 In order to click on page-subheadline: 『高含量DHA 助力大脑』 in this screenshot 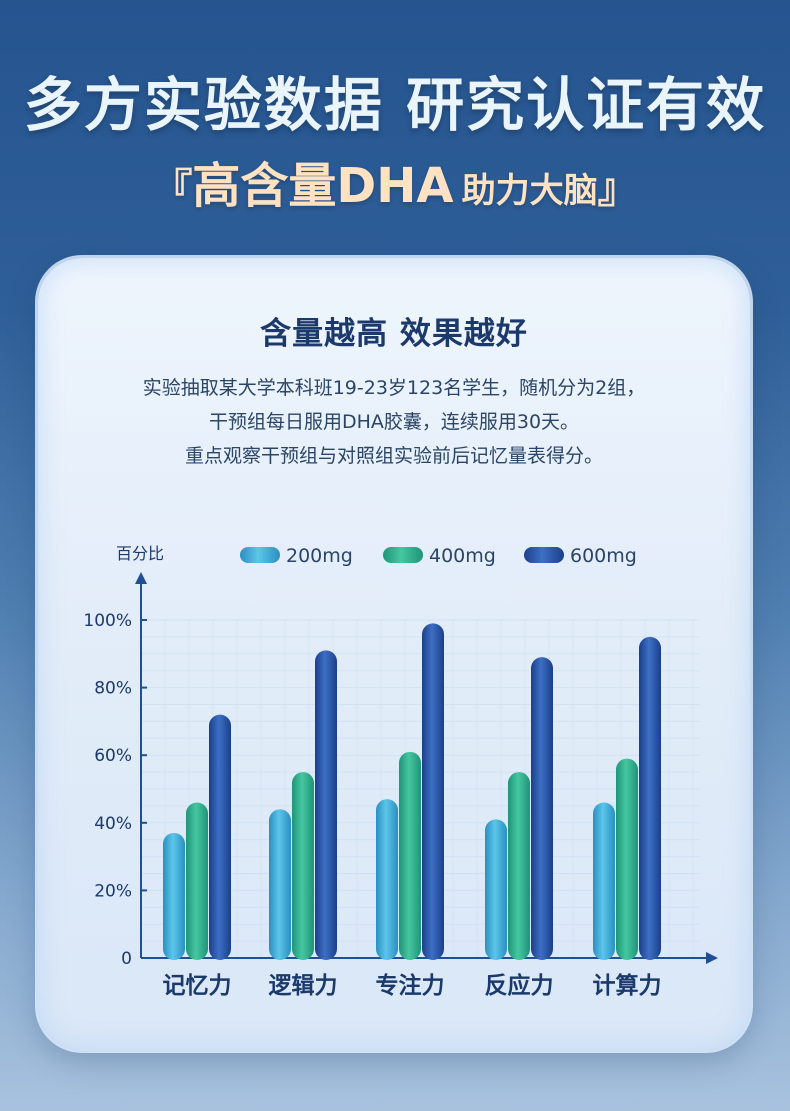, I will do `click(395, 181)`.